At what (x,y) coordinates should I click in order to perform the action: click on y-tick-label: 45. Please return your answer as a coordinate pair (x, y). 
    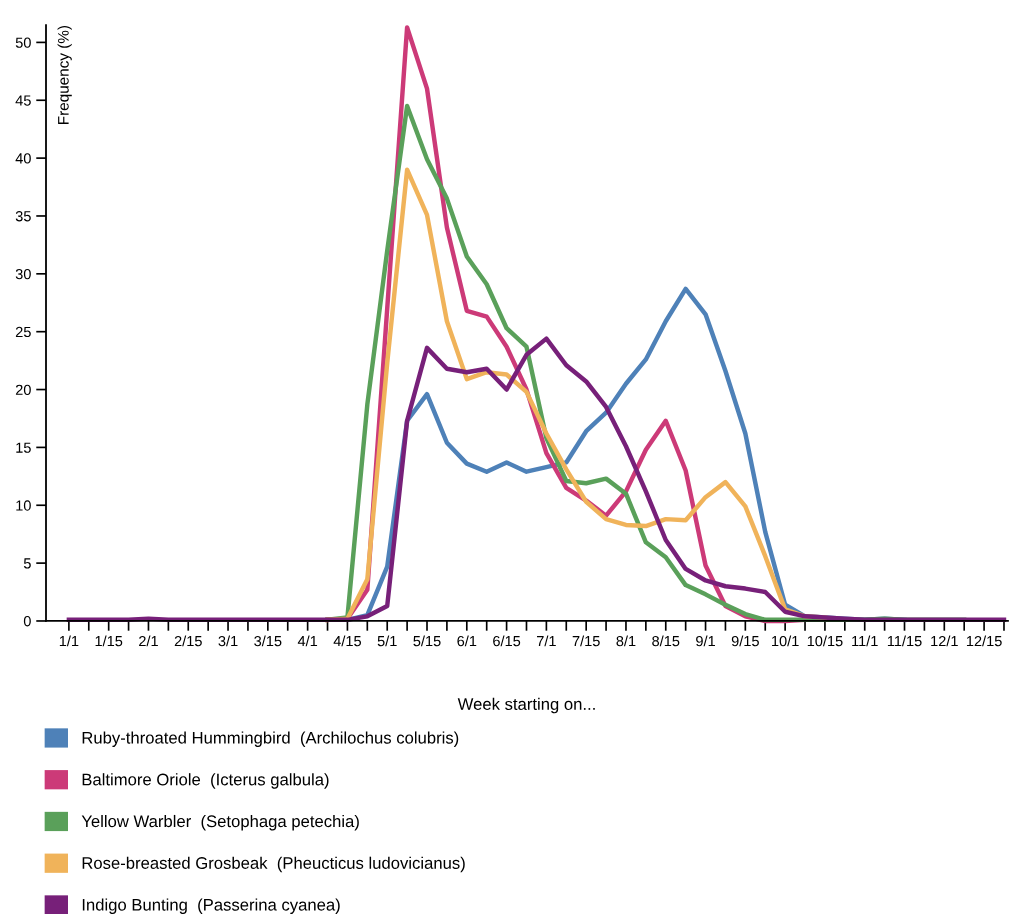
    Looking at the image, I should click on (23, 100).